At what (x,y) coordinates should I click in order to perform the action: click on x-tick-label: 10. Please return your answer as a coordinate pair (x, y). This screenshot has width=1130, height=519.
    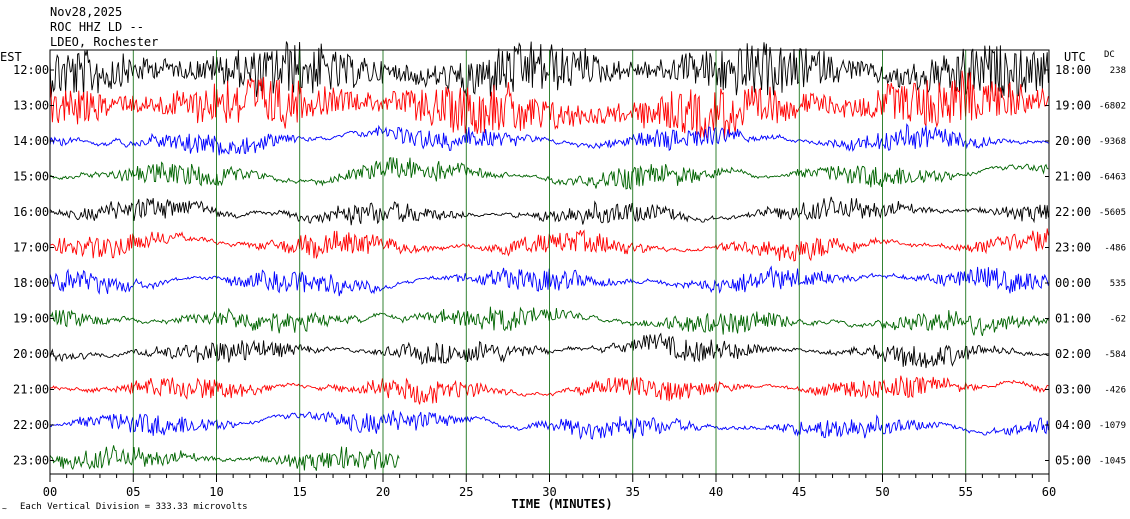
    Looking at the image, I should click on (216, 492).